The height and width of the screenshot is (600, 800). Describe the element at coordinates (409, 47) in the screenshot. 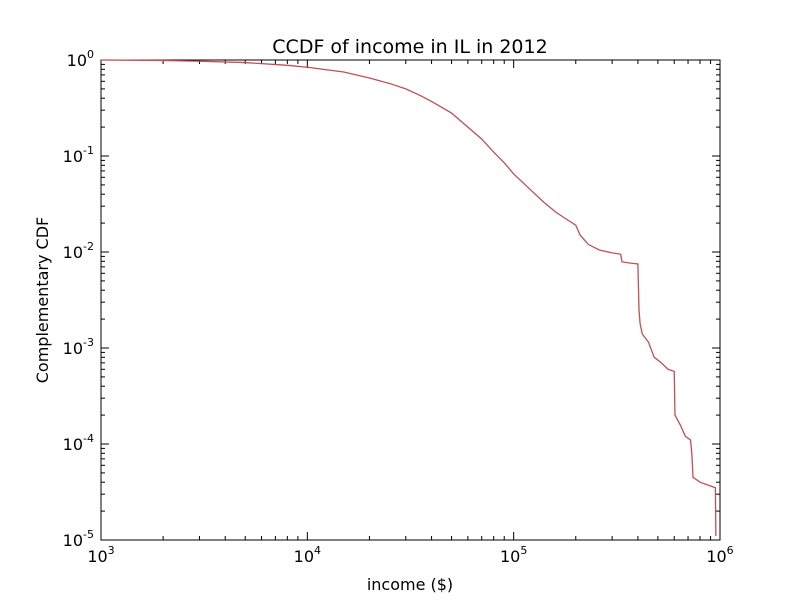

I see `chart-title: CCDF of income in IL in 2012` at that location.